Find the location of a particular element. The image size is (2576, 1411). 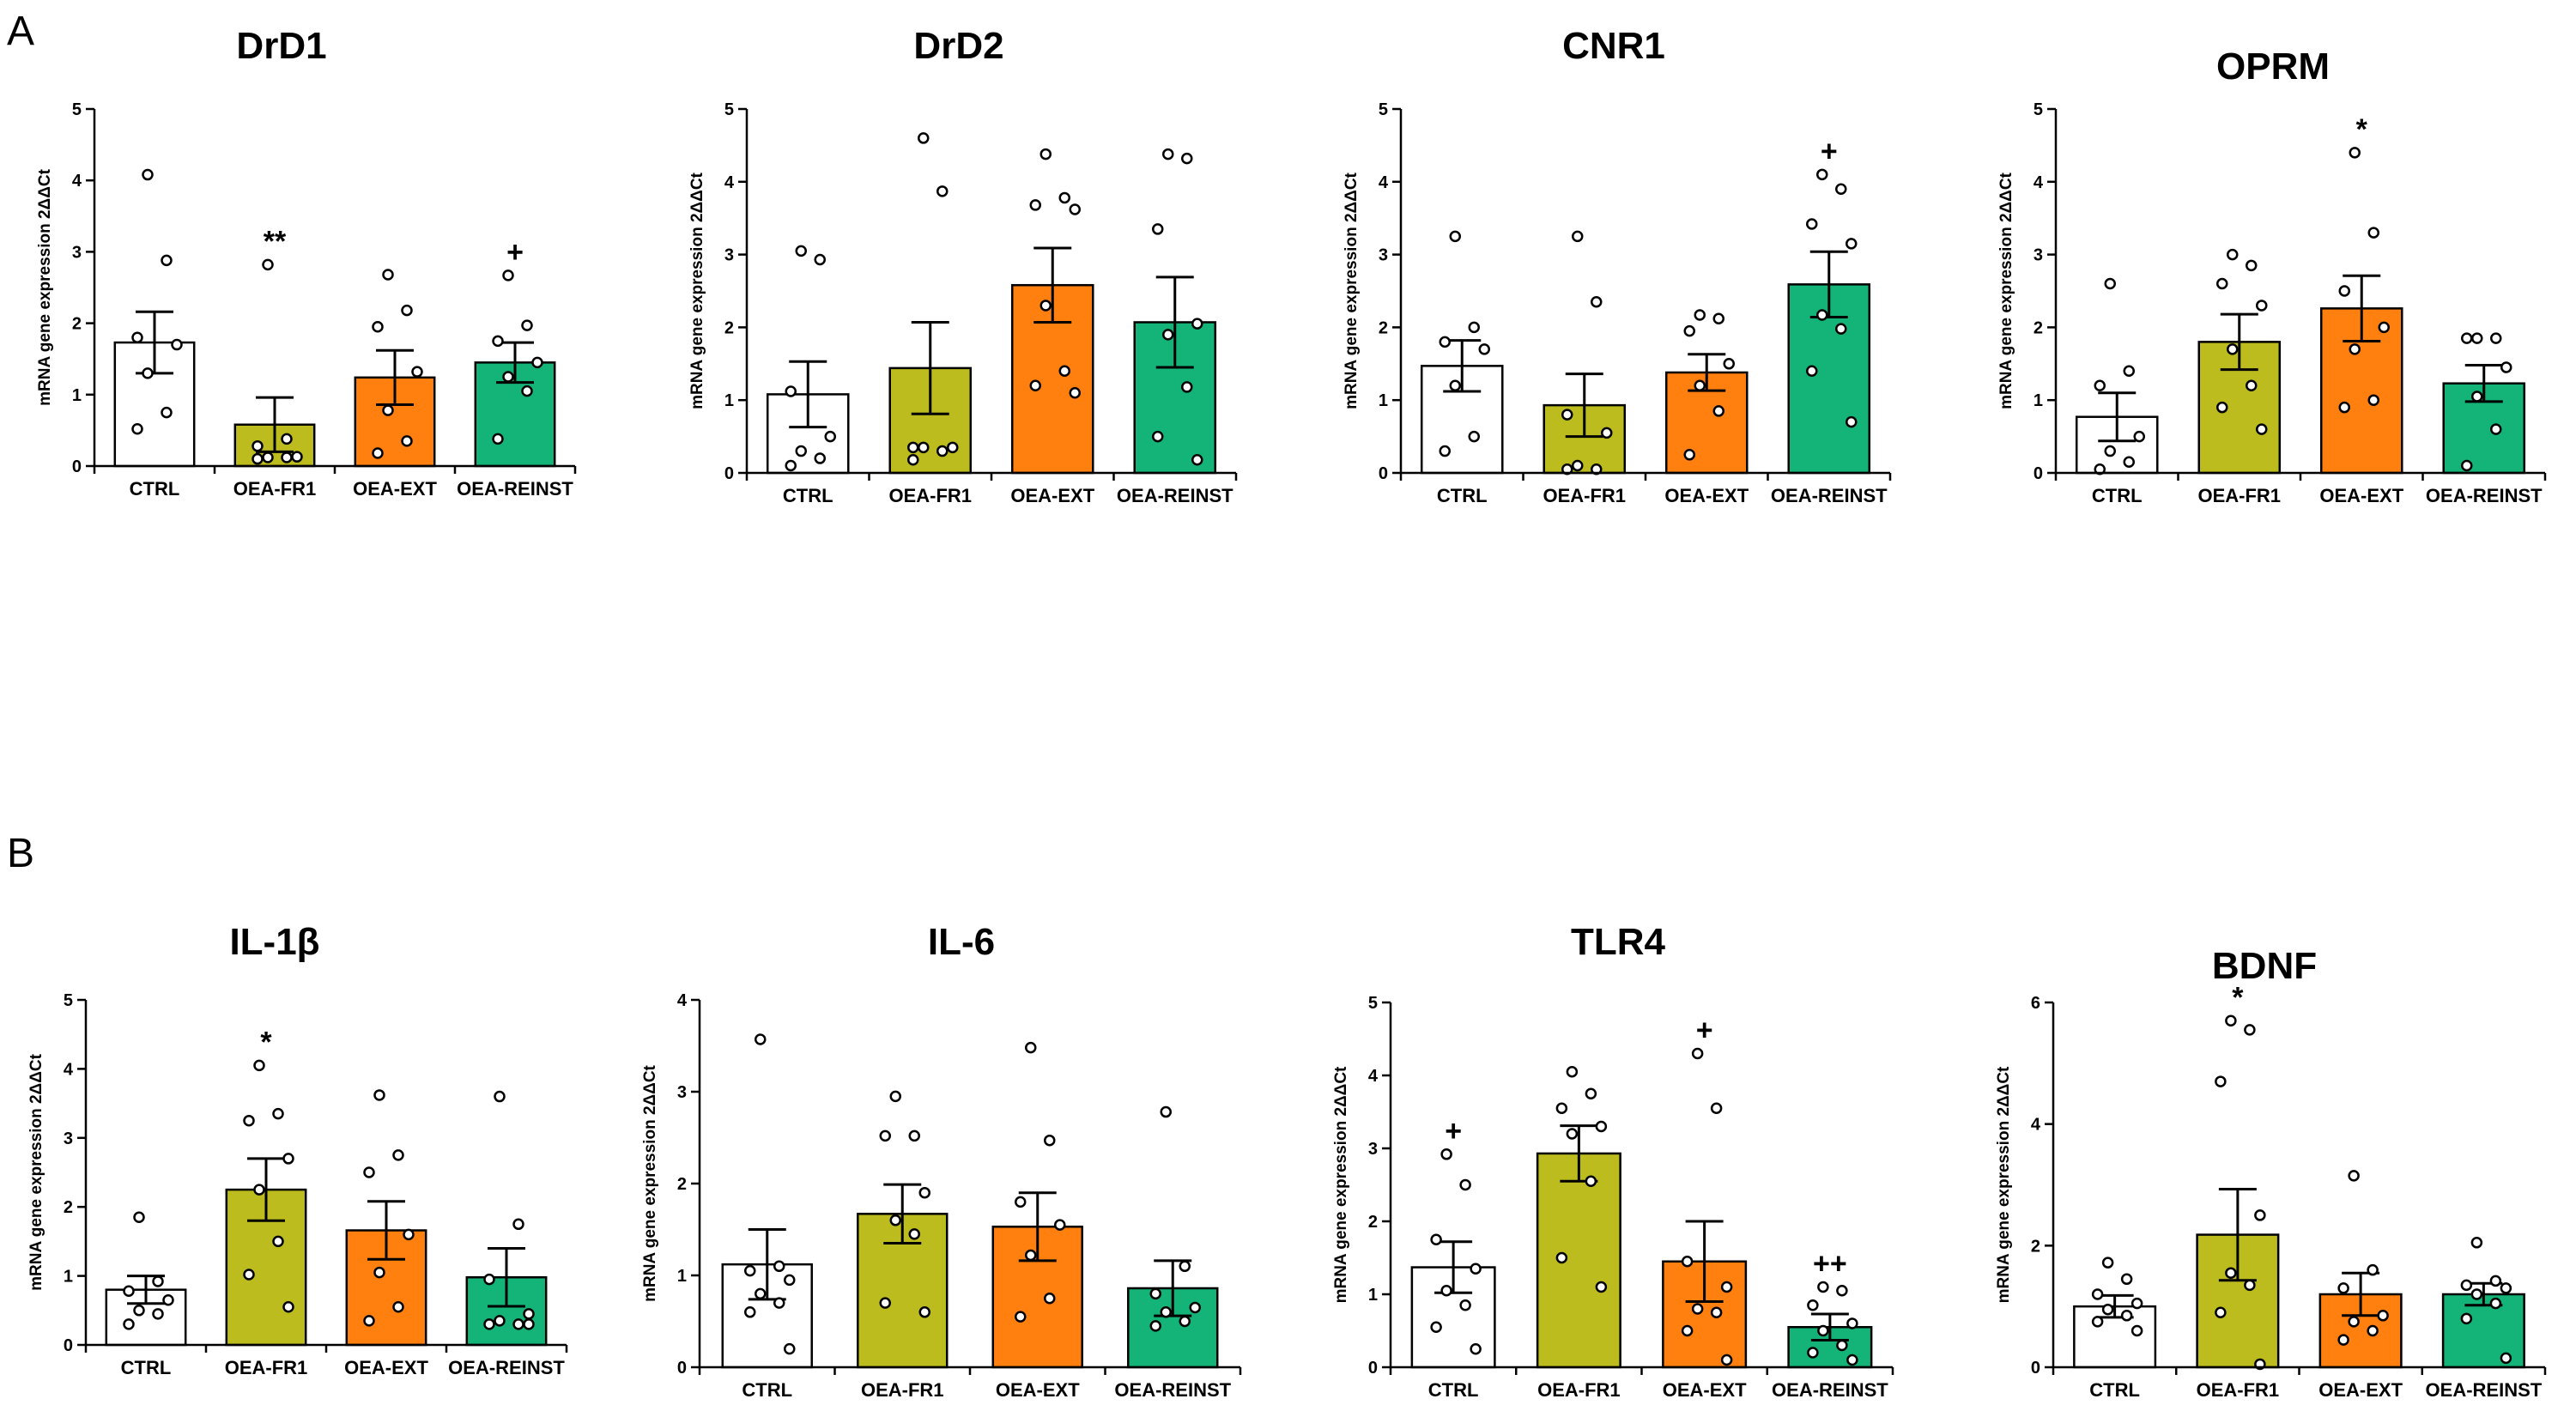

y-tick-label: 5 is located at coordinates (1383, 109).